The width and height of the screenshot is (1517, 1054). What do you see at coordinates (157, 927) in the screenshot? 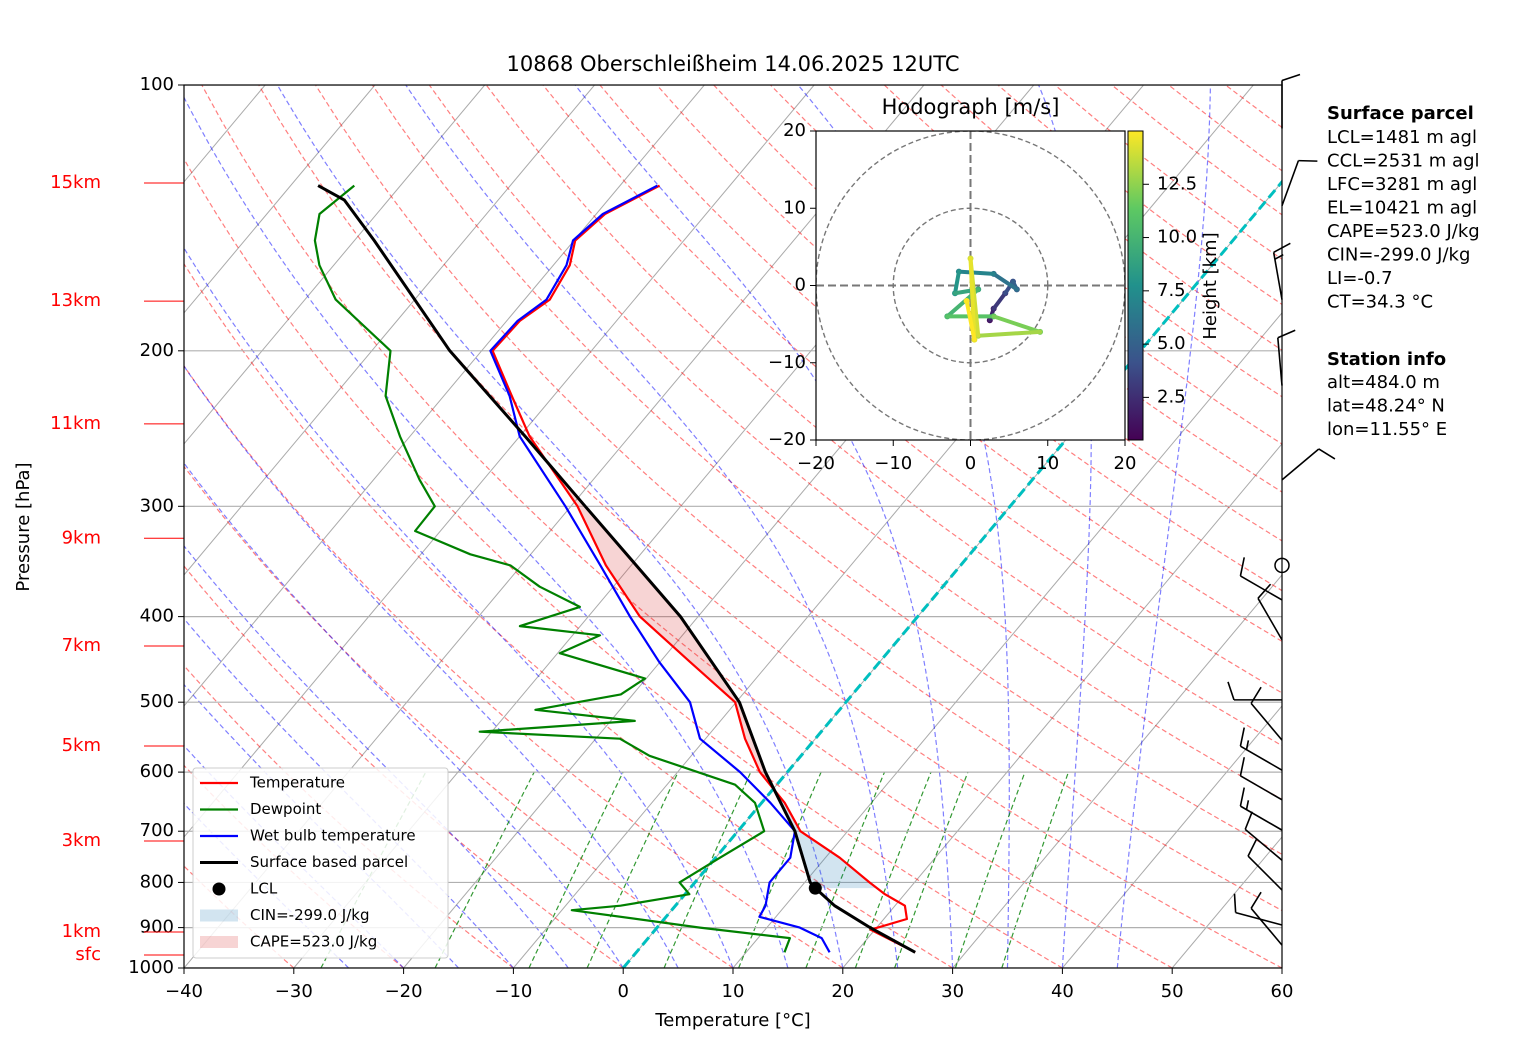
I see `y-tick-label: 900` at bounding box center [157, 927].